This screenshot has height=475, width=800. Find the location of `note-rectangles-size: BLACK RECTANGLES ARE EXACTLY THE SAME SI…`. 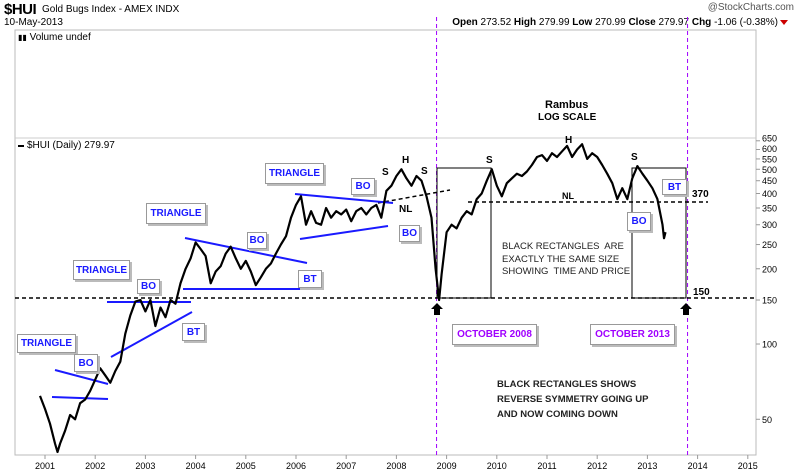

note-rectangles-size: BLACK RECTANGLES ARE EXACTLY THE SAME SI… is located at coordinates (566, 259).